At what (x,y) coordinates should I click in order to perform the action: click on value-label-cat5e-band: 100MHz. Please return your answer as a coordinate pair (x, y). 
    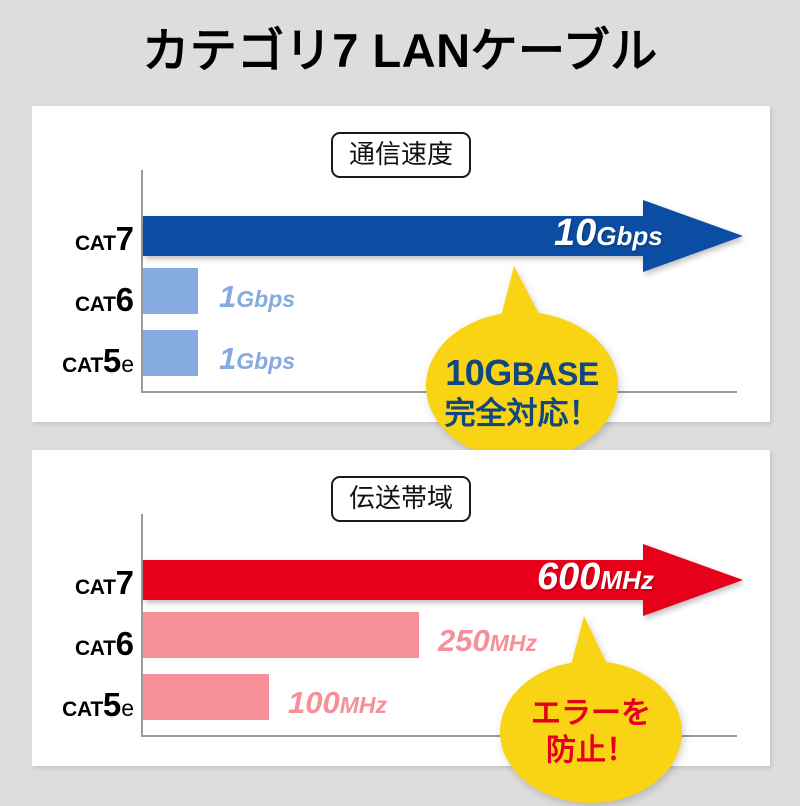
    Looking at the image, I should click on (338, 702).